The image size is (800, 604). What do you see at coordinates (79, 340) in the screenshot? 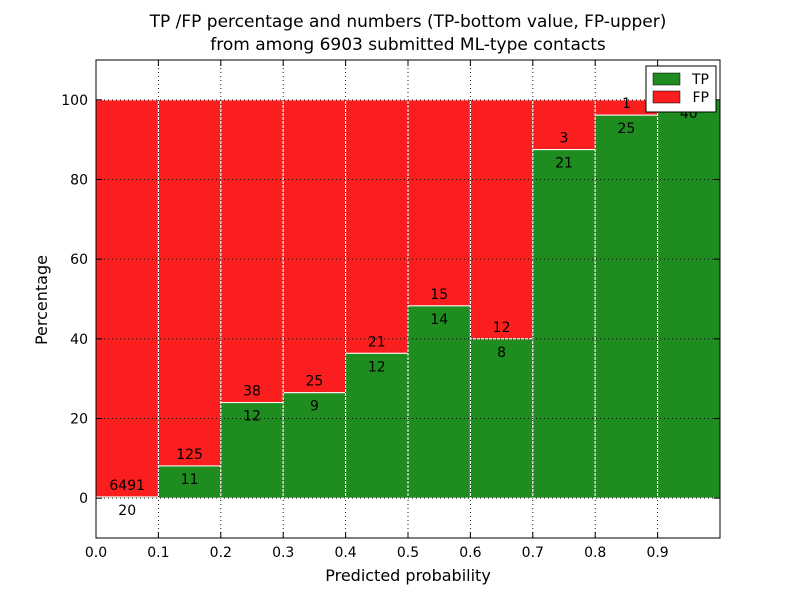
I see `y-tick-label-40: 40` at bounding box center [79, 340].